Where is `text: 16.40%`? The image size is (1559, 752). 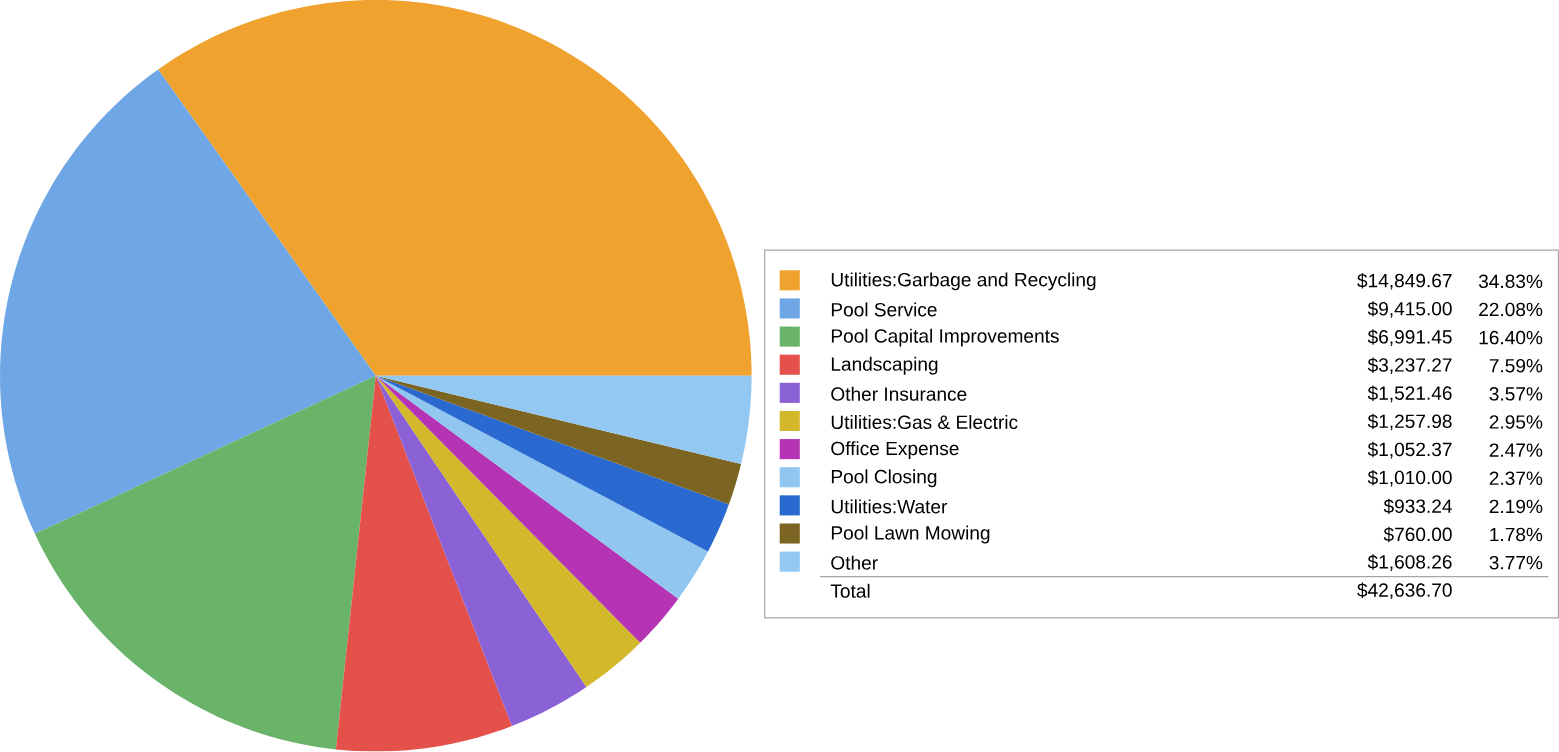 text: 16.40% is located at coordinates (1511, 338).